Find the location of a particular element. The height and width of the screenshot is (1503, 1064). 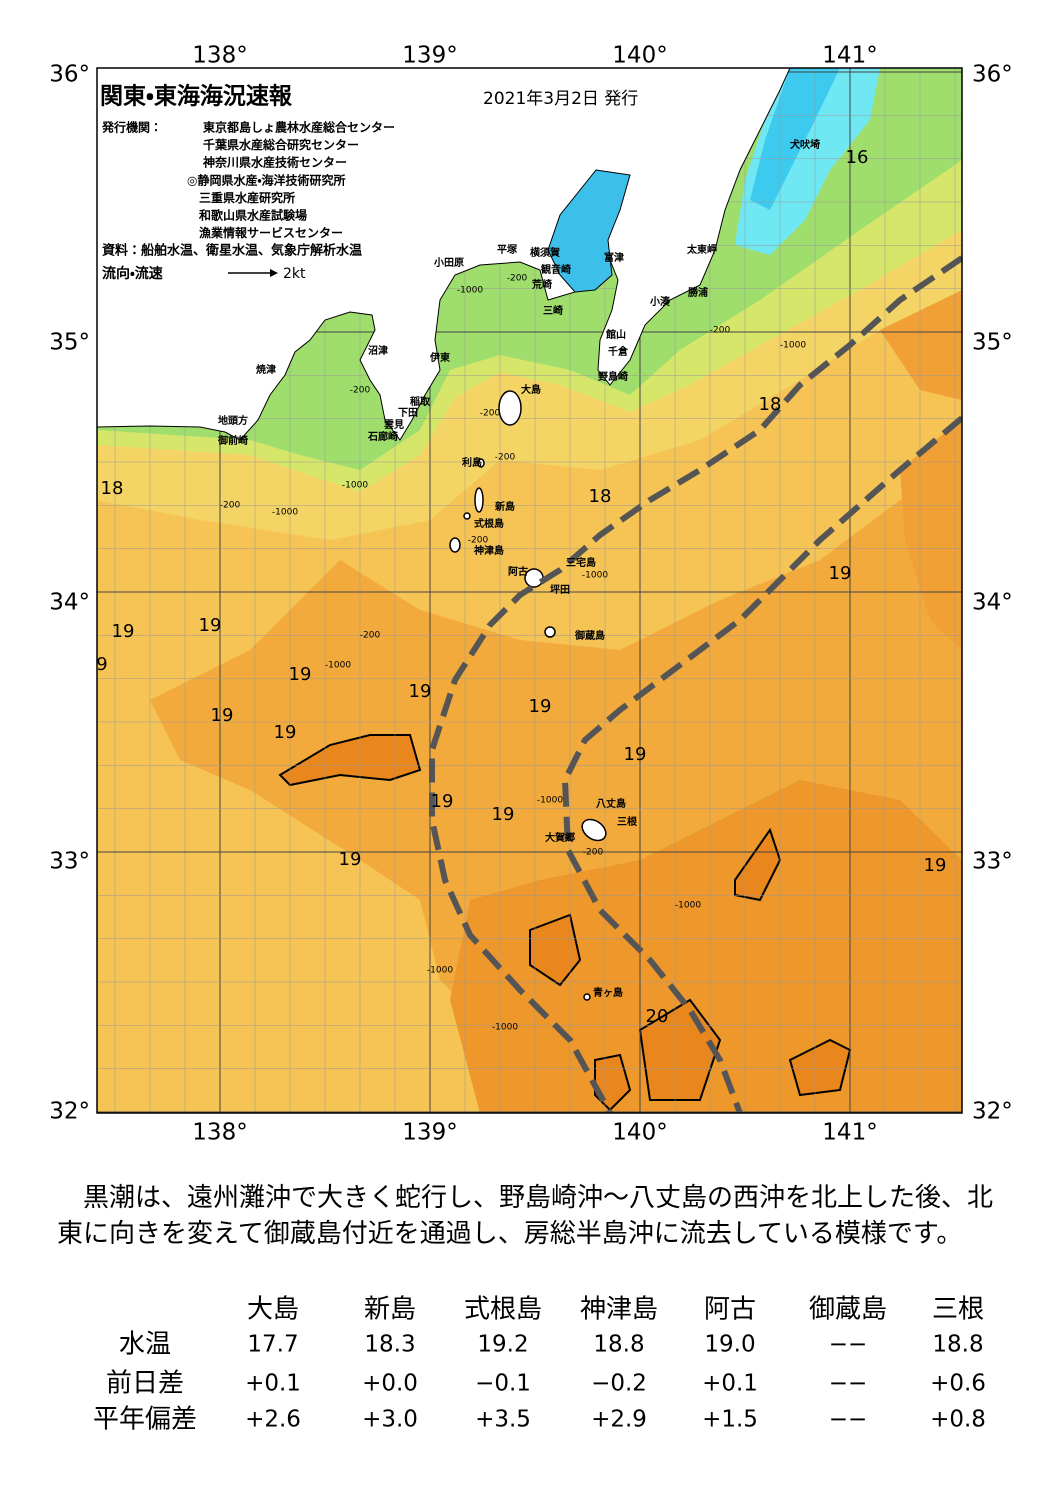

issue-date: 2021年3月2日 発行 is located at coordinates (560, 99).